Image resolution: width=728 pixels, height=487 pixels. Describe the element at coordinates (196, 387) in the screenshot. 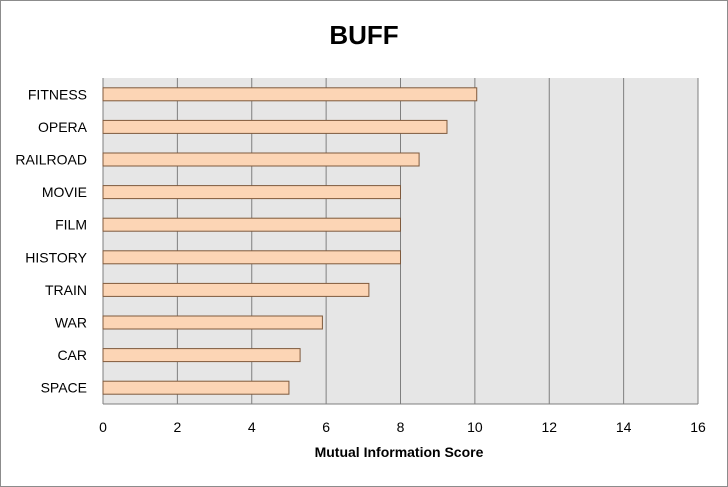

I see `bar-space` at that location.